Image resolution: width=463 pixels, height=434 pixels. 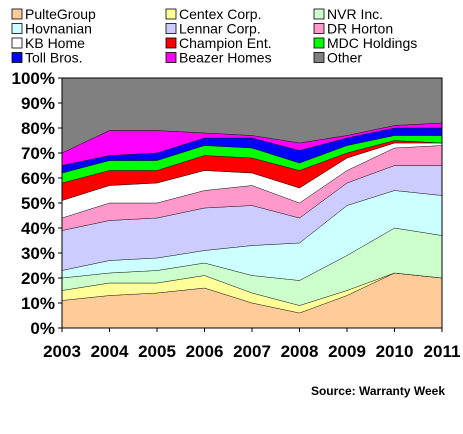 I want to click on legend-label: Champion Ent., so click(x=225, y=43).